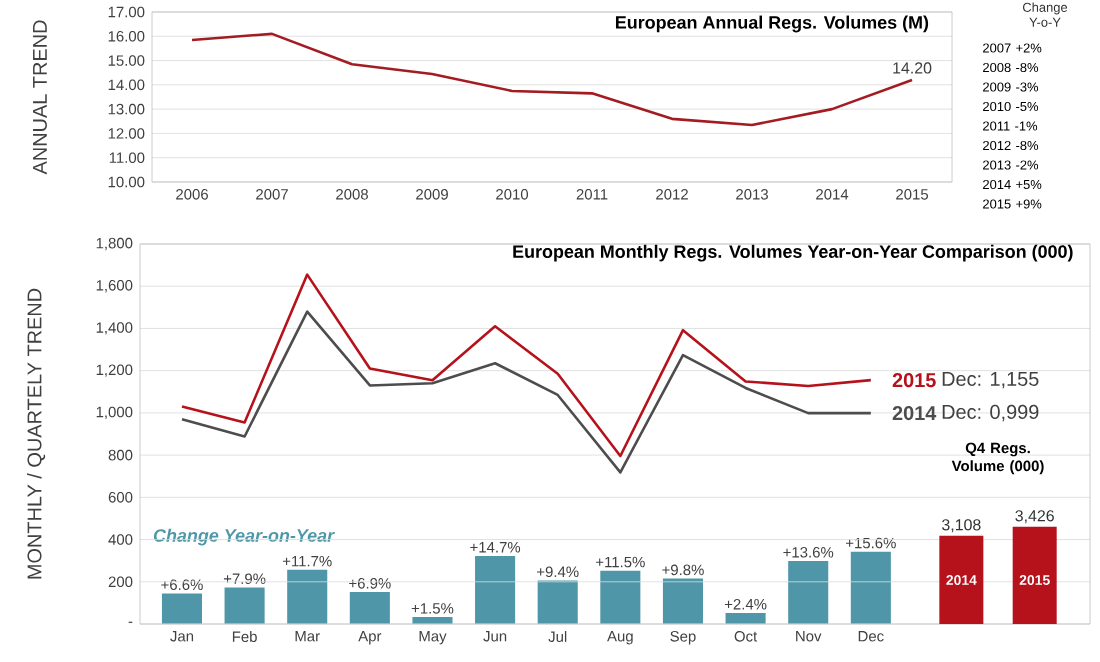 The height and width of the screenshot is (662, 1100). Describe the element at coordinates (914, 380) in the screenshot. I see `series-label: 2015` at that location.